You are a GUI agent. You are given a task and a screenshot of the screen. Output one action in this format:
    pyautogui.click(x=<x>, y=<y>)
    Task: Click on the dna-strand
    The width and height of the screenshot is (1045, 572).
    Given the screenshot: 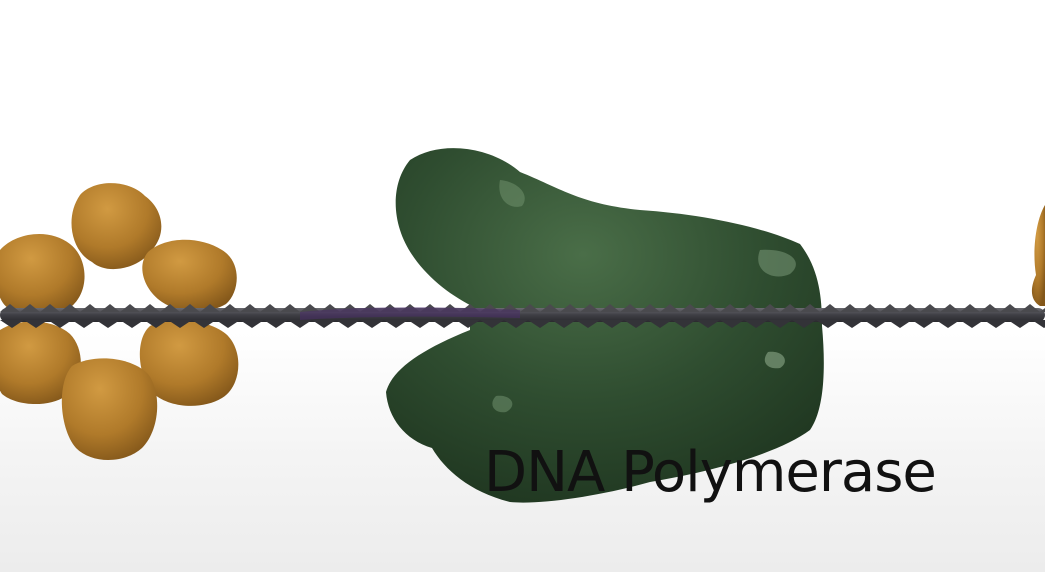 What is the action you would take?
    pyautogui.click(x=522, y=316)
    